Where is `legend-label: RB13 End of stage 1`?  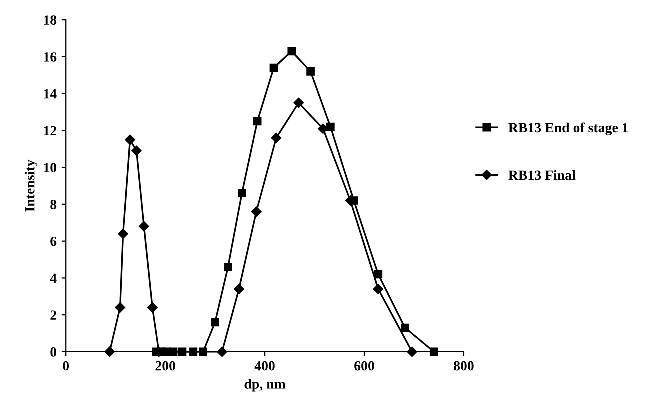
legend-label: RB13 End of stage 1 is located at coordinates (568, 129).